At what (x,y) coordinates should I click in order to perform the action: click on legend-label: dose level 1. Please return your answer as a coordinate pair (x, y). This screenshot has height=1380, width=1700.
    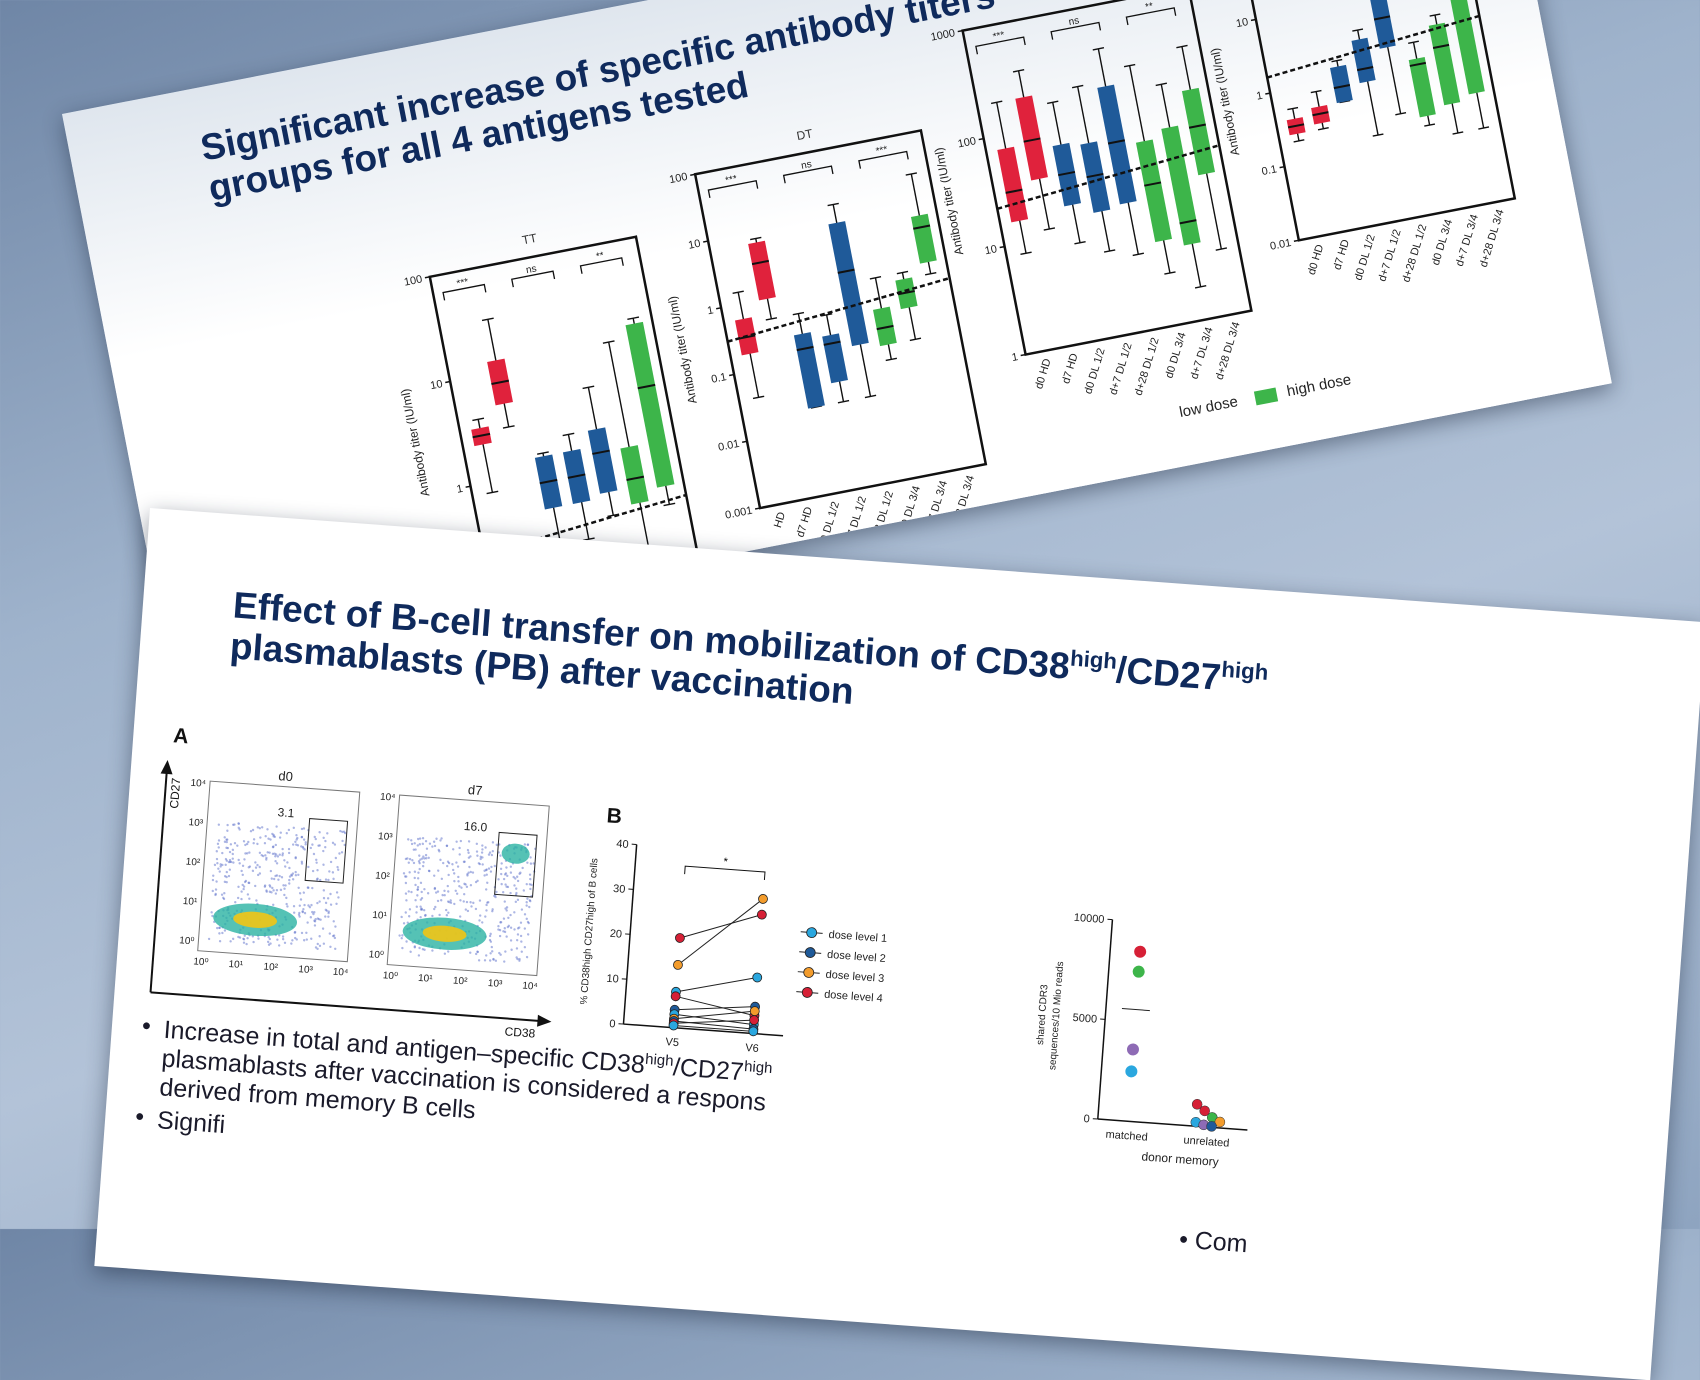
    Looking at the image, I should click on (857, 937).